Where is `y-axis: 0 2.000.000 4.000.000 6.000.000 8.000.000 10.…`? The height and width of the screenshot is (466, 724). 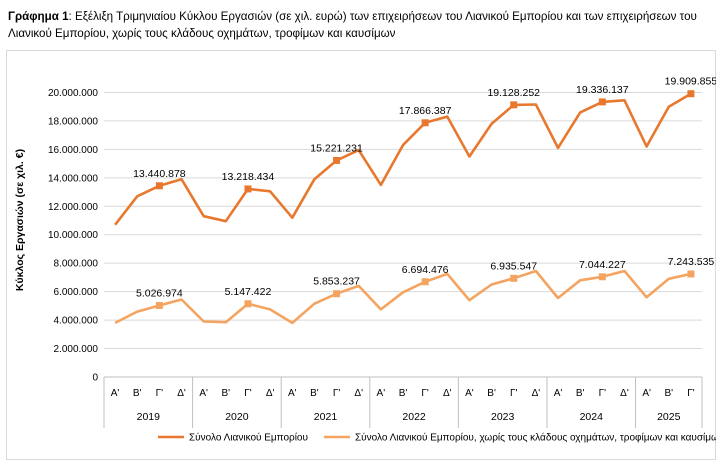 y-axis: 0 2.000.000 4.000.000 6.000.000 8.000.000 10.… is located at coordinates (73, 236).